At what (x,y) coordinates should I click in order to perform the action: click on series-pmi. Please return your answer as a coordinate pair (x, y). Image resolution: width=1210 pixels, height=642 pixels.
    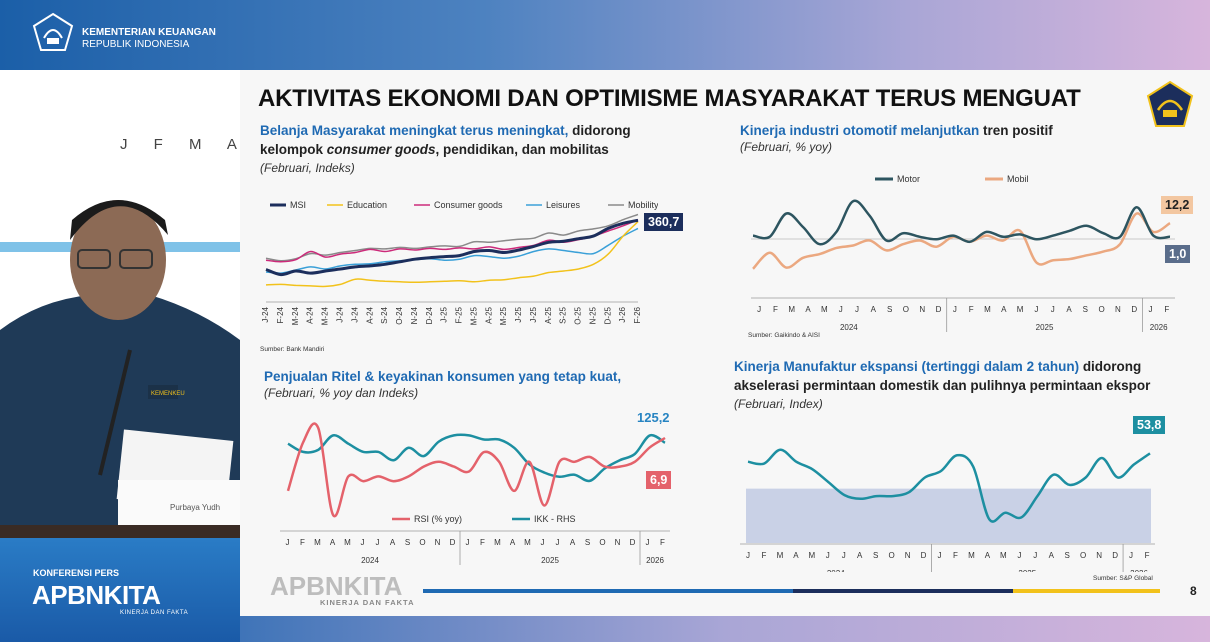
    Looking at the image, I should click on (949, 485).